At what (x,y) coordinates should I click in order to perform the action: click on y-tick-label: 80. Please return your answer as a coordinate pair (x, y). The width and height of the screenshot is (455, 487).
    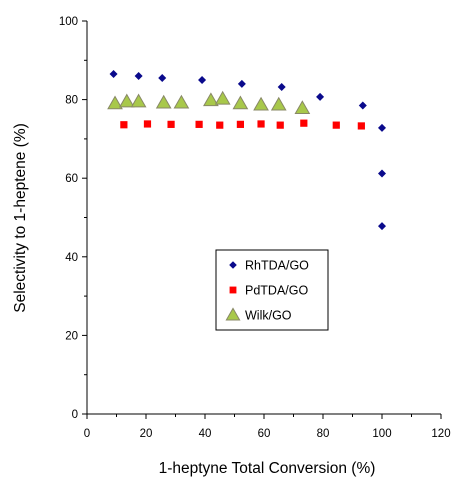
    Looking at the image, I should click on (71, 101).